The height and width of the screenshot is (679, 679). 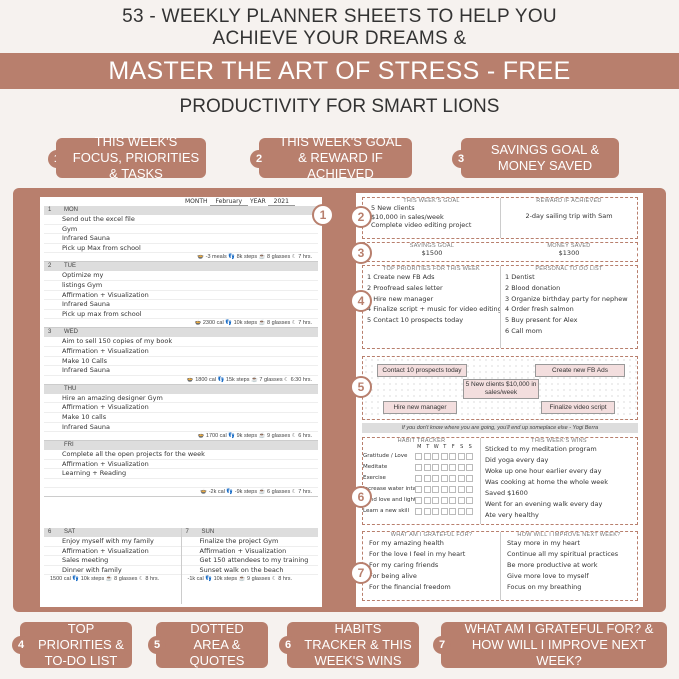 What do you see at coordinates (361, 387) in the screenshot?
I see `marker-5: 5` at bounding box center [361, 387].